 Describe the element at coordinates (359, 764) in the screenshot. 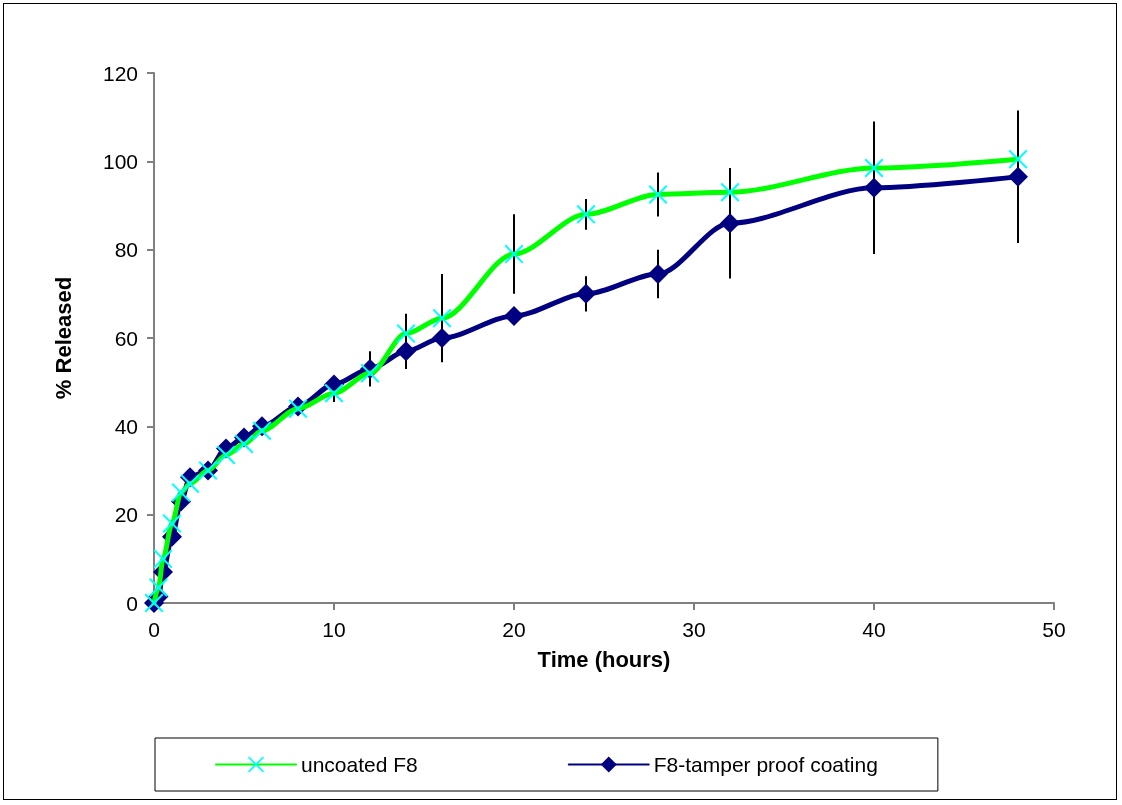

I see `legend-label: uncoated F8` at that location.